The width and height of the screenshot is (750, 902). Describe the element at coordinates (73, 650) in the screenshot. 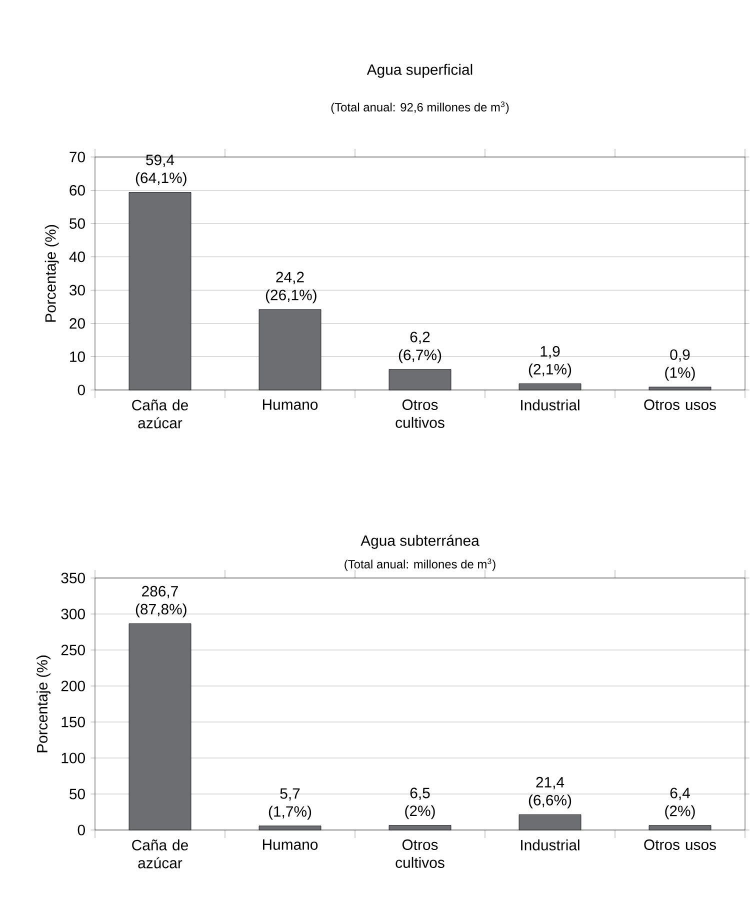

I see `y-tick-label: 250` at that location.